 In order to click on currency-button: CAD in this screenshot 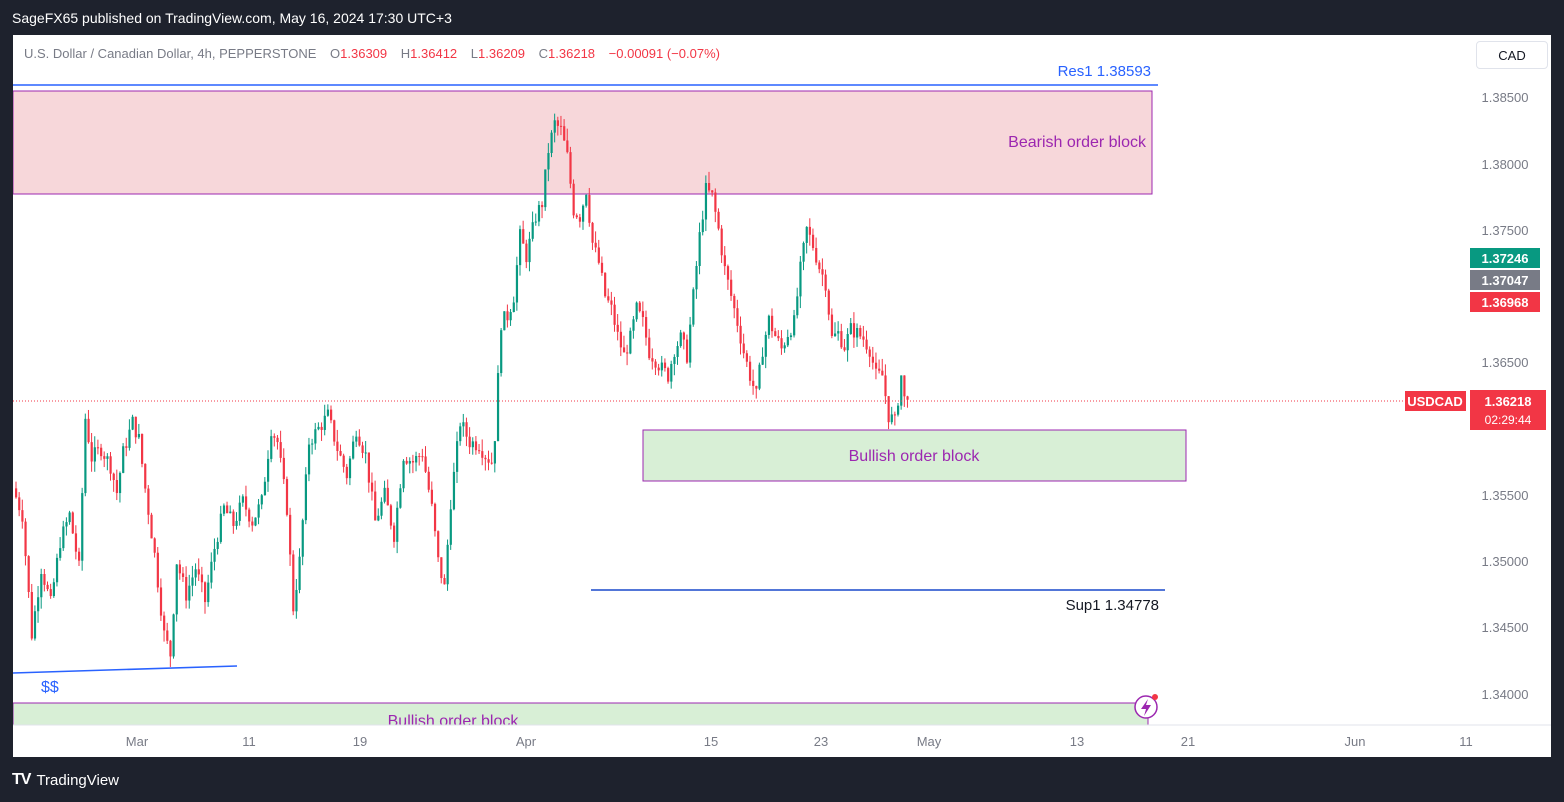, I will do `click(1512, 55)`.